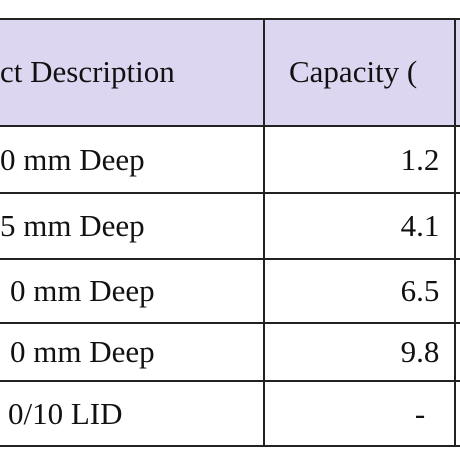  What do you see at coordinates (420, 290) in the screenshot?
I see `capacity-cell: 6.5` at bounding box center [420, 290].